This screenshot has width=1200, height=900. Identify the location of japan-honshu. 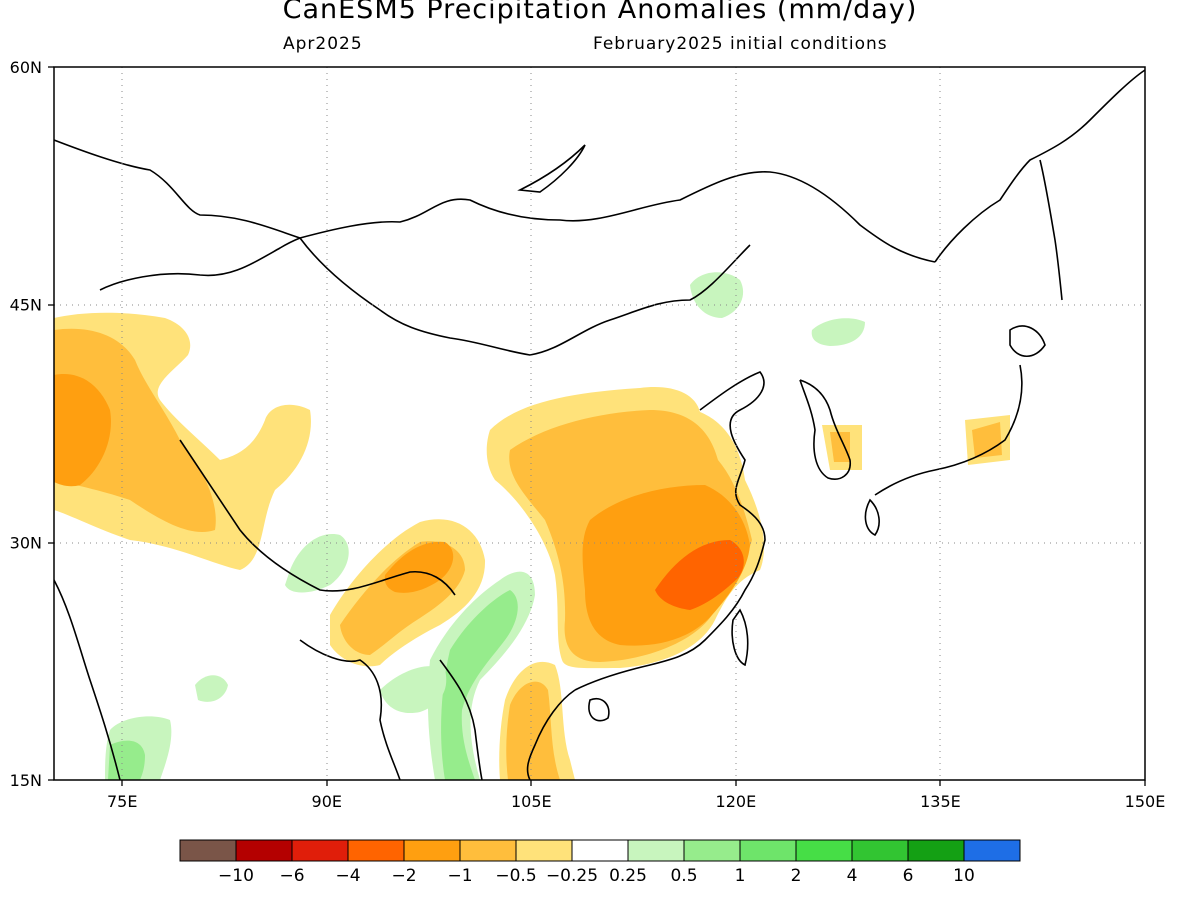
(948, 430).